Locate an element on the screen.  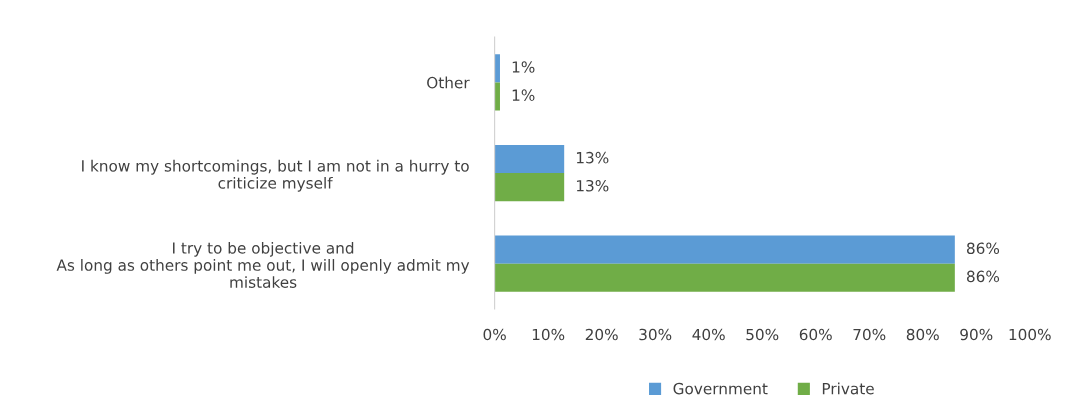
x-tick-label: 50% is located at coordinates (762, 334).